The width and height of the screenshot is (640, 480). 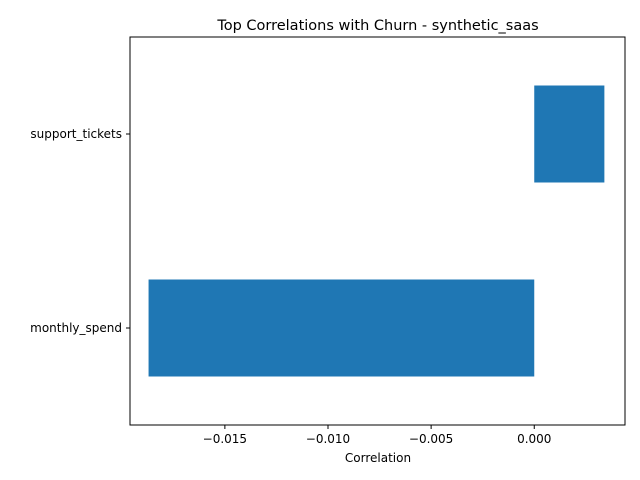 I want to click on x-axis-label: Correlation, so click(x=378, y=458).